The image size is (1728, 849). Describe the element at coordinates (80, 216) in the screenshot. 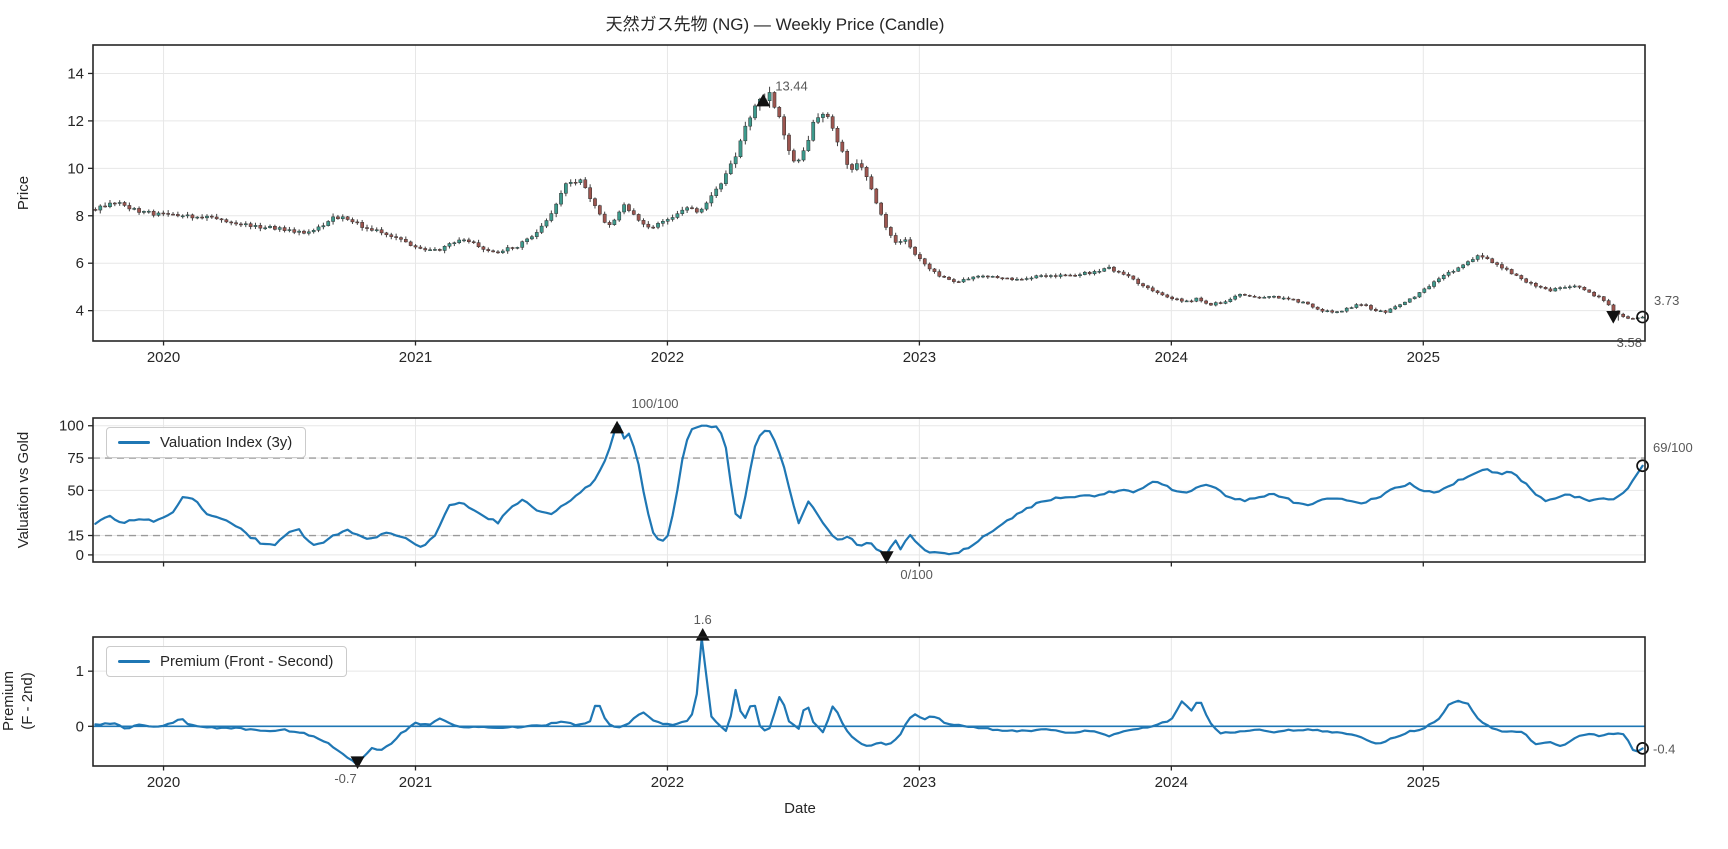

I see `y-tick-label: 8` at that location.